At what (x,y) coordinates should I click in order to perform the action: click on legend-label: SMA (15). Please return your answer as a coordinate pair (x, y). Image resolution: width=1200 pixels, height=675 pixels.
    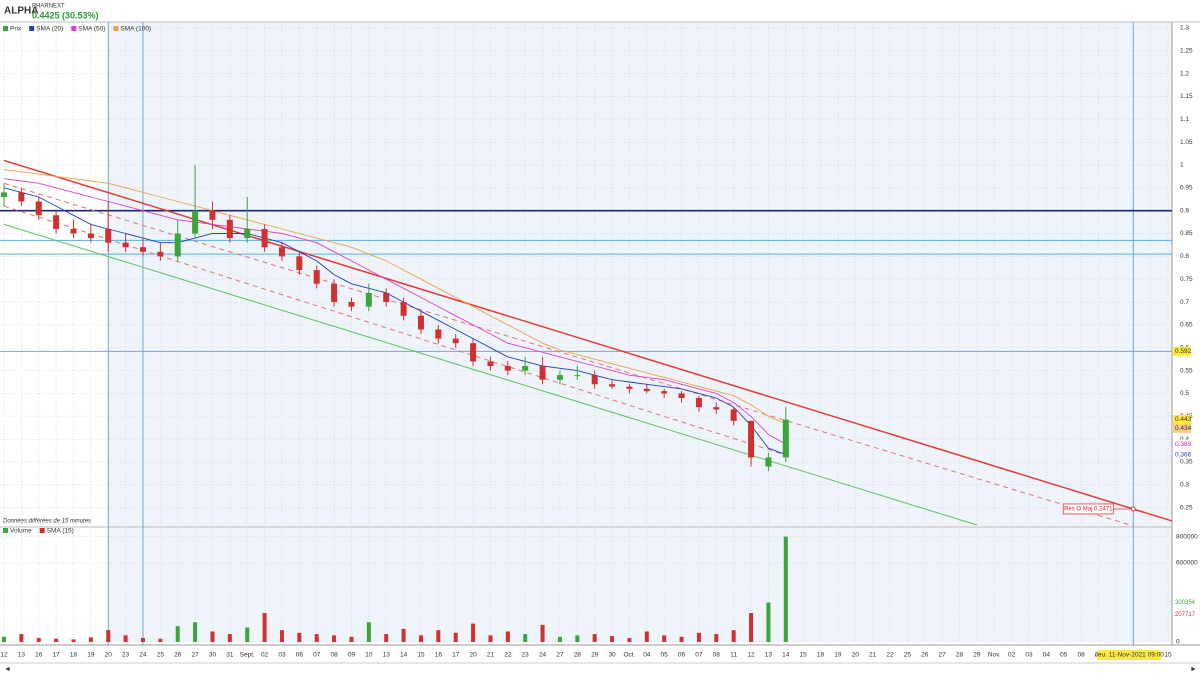
    Looking at the image, I should click on (60, 531).